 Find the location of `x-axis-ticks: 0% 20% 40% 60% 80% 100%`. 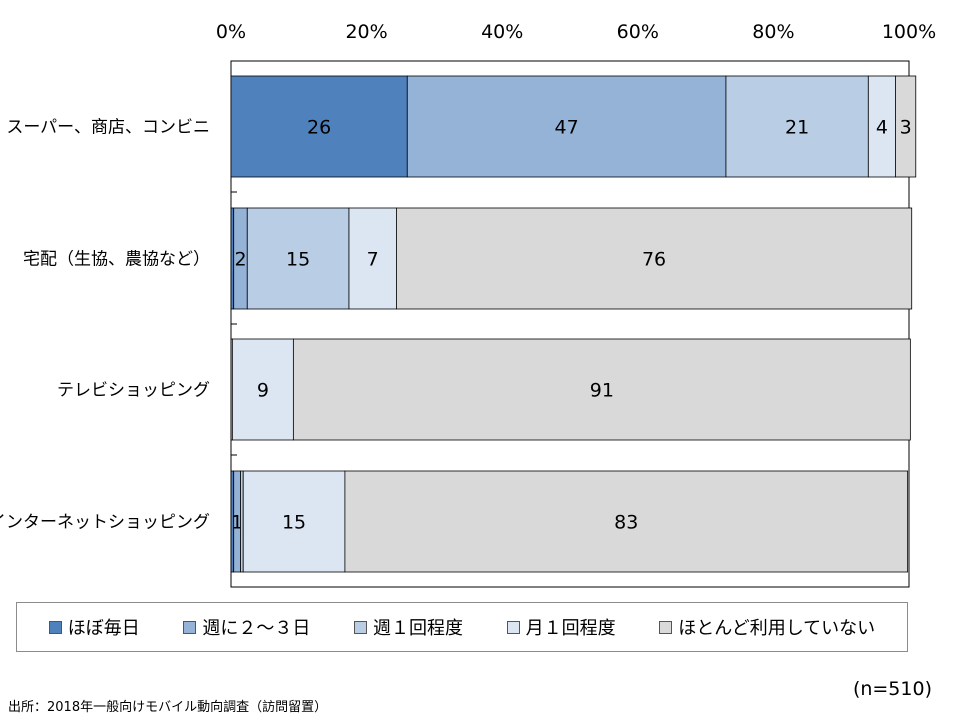

x-axis-ticks: 0% 20% 40% 60% 80% 100% is located at coordinates (576, 32).